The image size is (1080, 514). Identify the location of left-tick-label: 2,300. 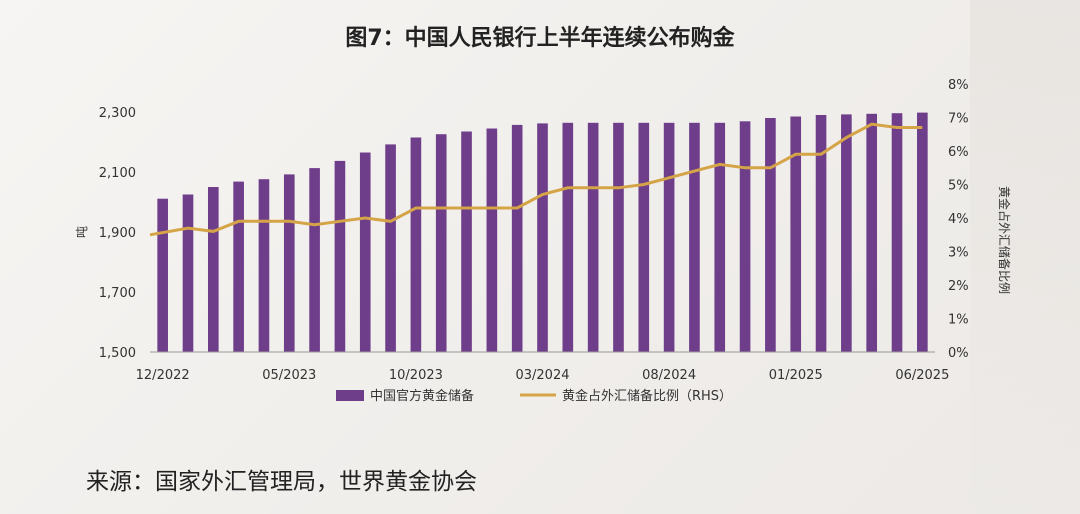
(117, 113).